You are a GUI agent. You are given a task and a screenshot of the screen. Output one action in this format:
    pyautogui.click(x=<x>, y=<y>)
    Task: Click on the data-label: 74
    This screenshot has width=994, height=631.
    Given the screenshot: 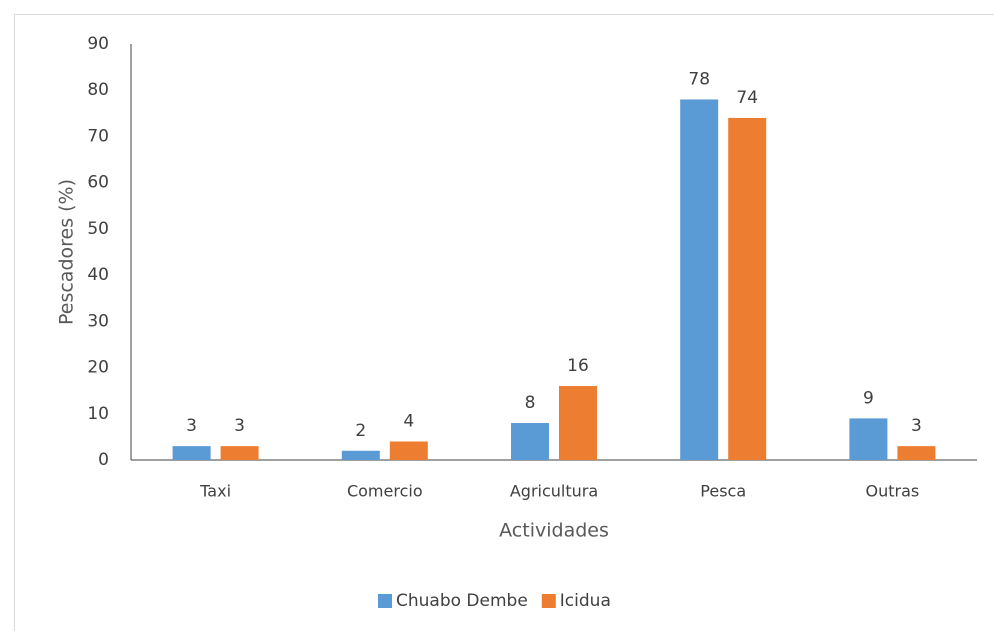 What is the action you would take?
    pyautogui.click(x=747, y=98)
    